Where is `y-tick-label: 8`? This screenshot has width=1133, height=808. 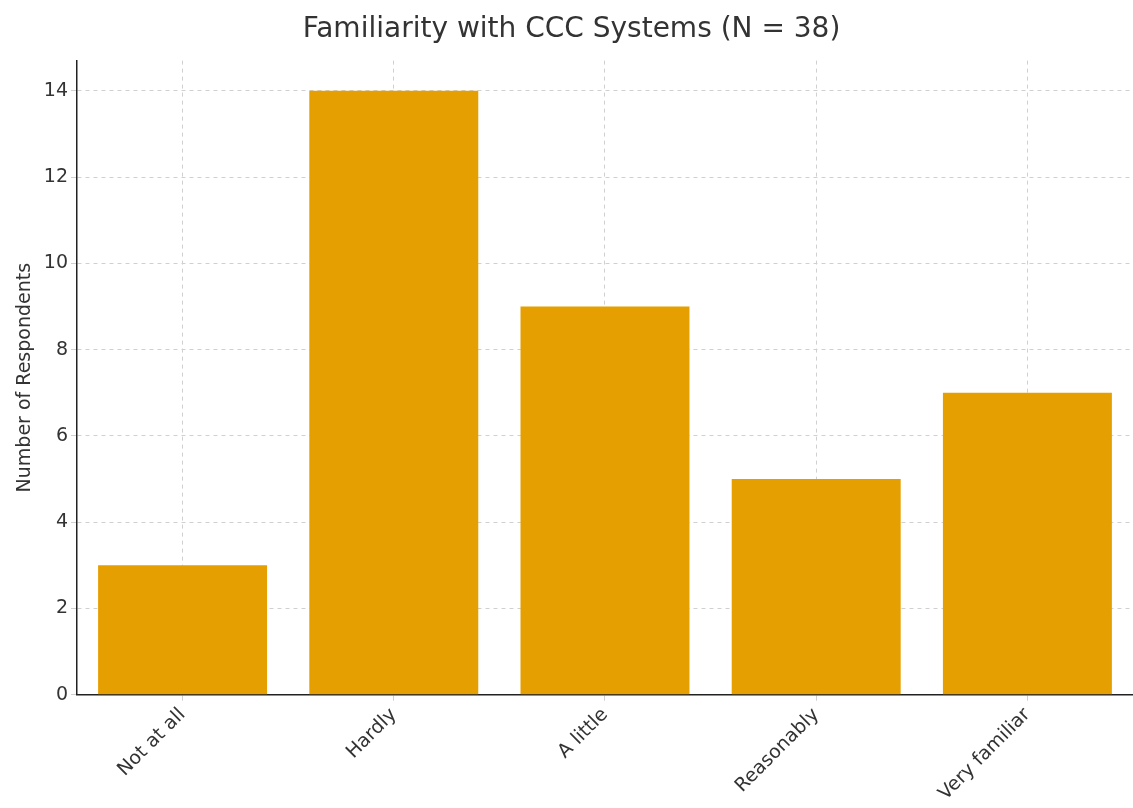 y-tick-label: 8 is located at coordinates (61, 347).